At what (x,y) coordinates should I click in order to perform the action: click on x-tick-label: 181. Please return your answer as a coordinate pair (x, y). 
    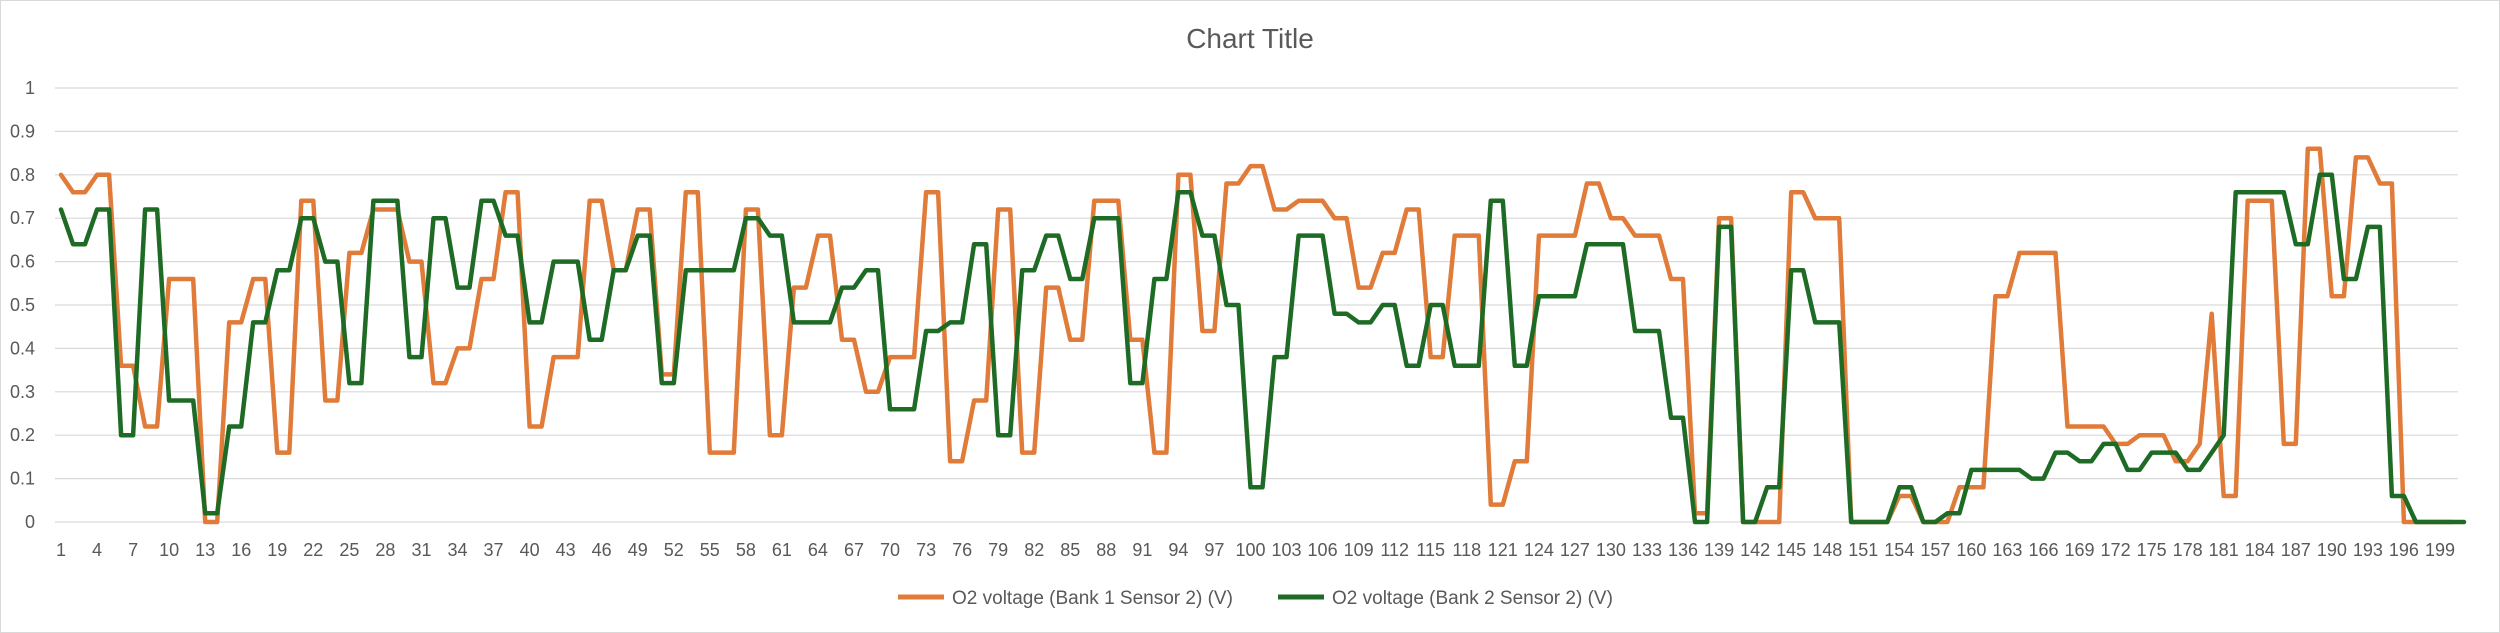
    Looking at the image, I should click on (2224, 550).